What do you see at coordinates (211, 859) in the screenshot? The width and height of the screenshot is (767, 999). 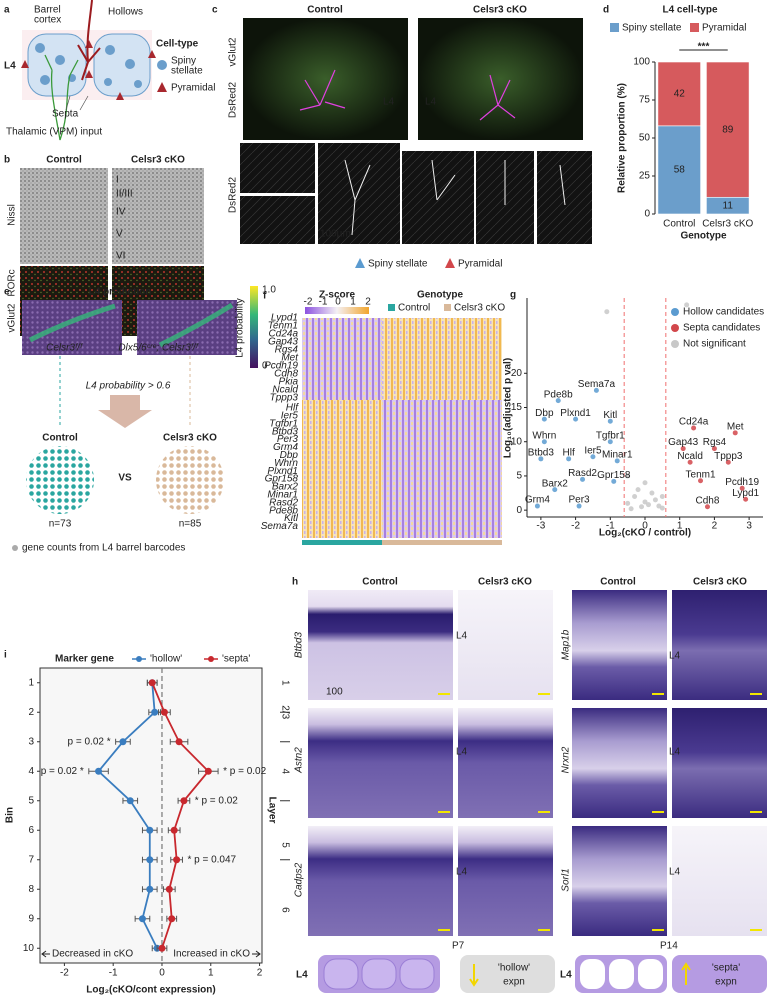 I see `annotation: * p = 0.047` at bounding box center [211, 859].